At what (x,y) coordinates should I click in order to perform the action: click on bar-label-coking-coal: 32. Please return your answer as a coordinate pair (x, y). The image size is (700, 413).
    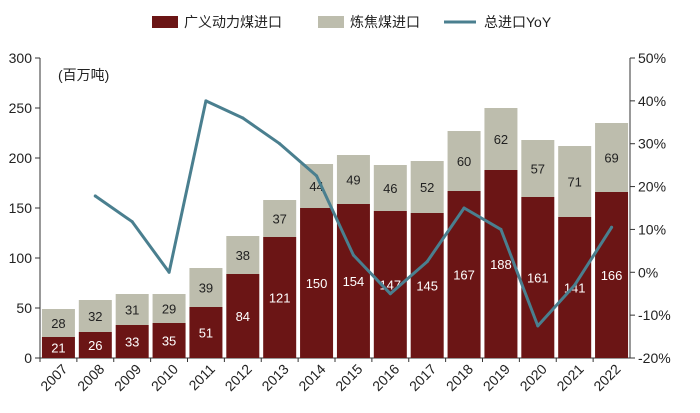
    Looking at the image, I should click on (95, 316).